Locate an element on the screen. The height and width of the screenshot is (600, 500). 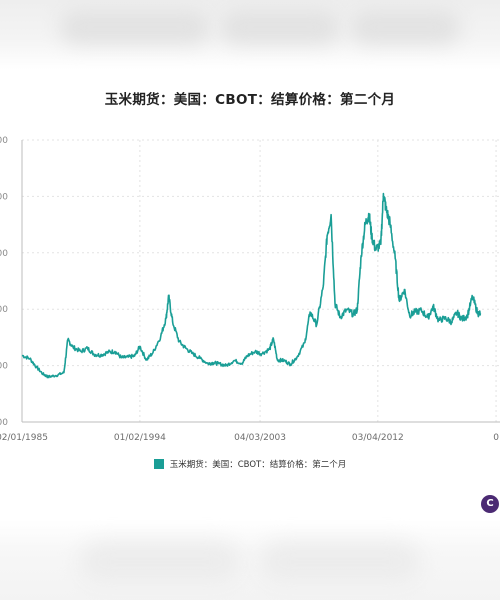
blurred-top-background is located at coordinates (250, 35).